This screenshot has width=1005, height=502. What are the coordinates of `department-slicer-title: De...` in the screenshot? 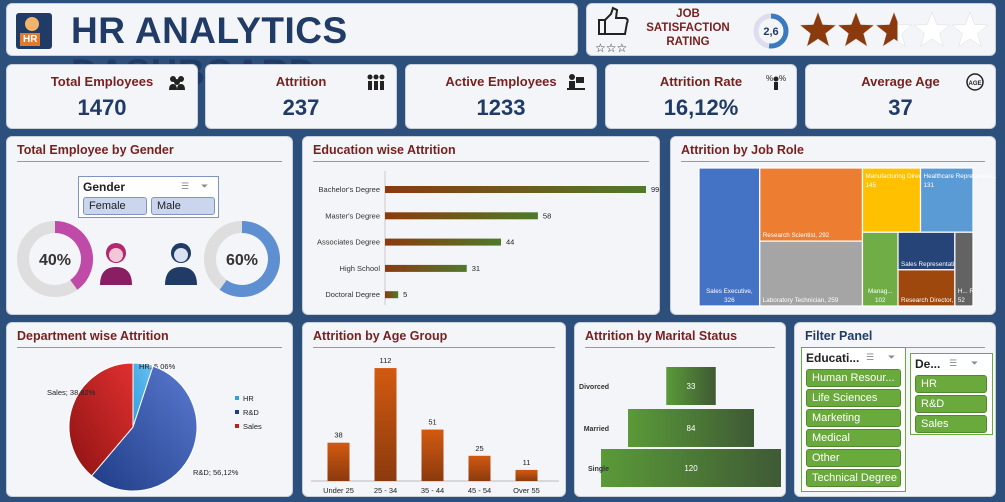 It's located at (928, 364).